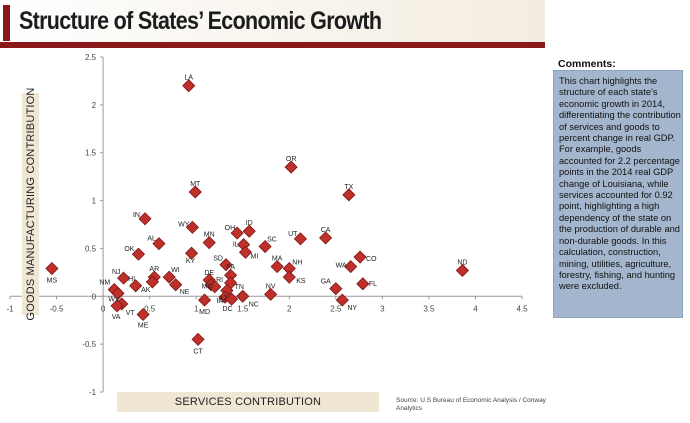  I want to click on point-label-fl: FL, so click(373, 284).